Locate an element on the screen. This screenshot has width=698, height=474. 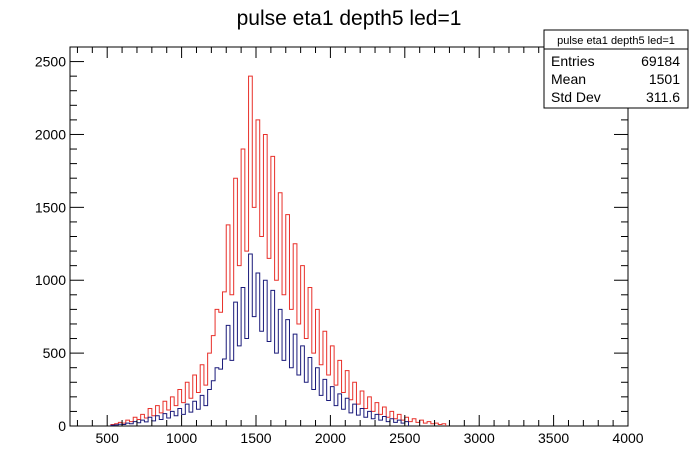
stats-label-mean: Mean is located at coordinates (568, 79).